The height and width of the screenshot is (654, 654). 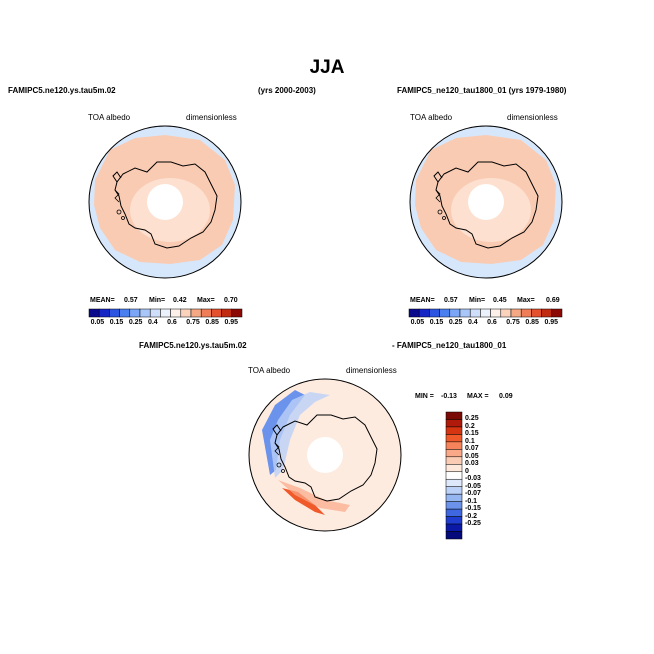 What do you see at coordinates (172, 322) in the screenshot?
I see `panel1-colorbar-tick-label: 0.6` at bounding box center [172, 322].